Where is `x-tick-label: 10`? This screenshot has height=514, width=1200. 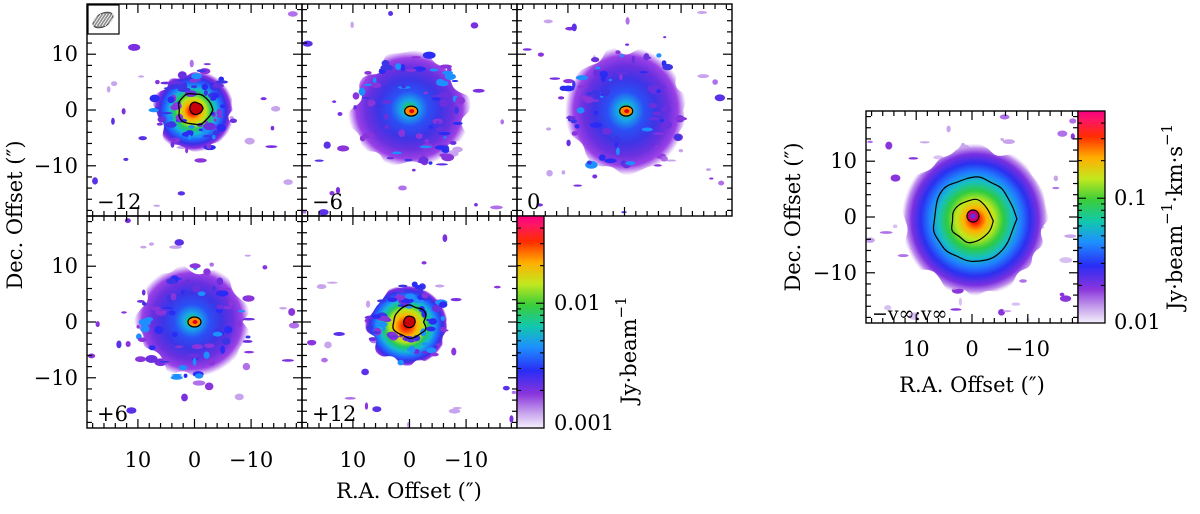
x-tick-label: 10 is located at coordinates (353, 460).